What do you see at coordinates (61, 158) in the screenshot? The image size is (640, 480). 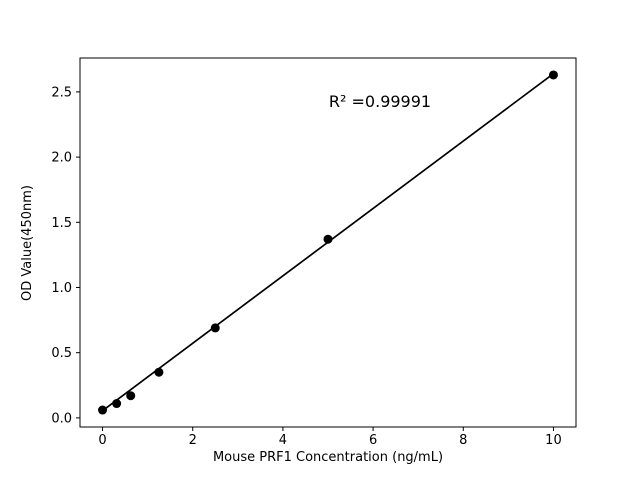 I see `y-tick-label: 2.0` at bounding box center [61, 158].